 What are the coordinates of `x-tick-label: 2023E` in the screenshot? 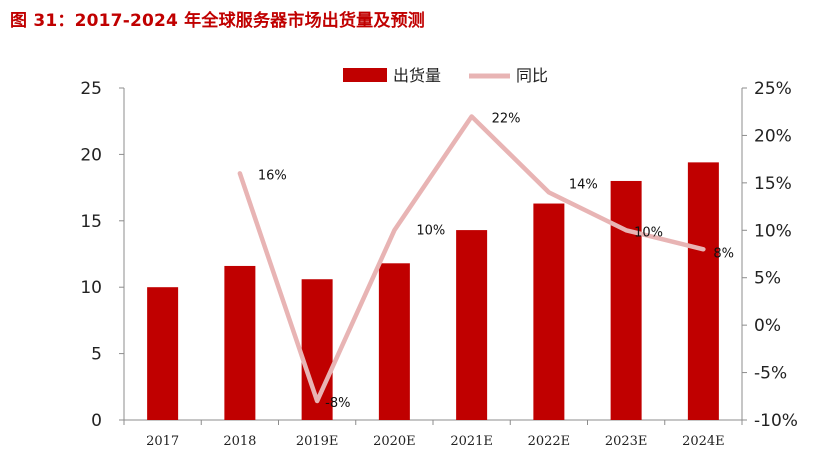 It's located at (626, 441).